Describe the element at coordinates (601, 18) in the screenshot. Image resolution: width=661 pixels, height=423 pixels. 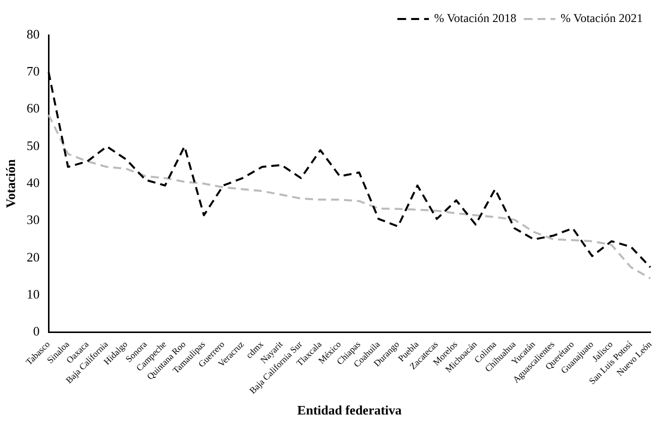
I see `legend-label: % Votación 2021` at that location.